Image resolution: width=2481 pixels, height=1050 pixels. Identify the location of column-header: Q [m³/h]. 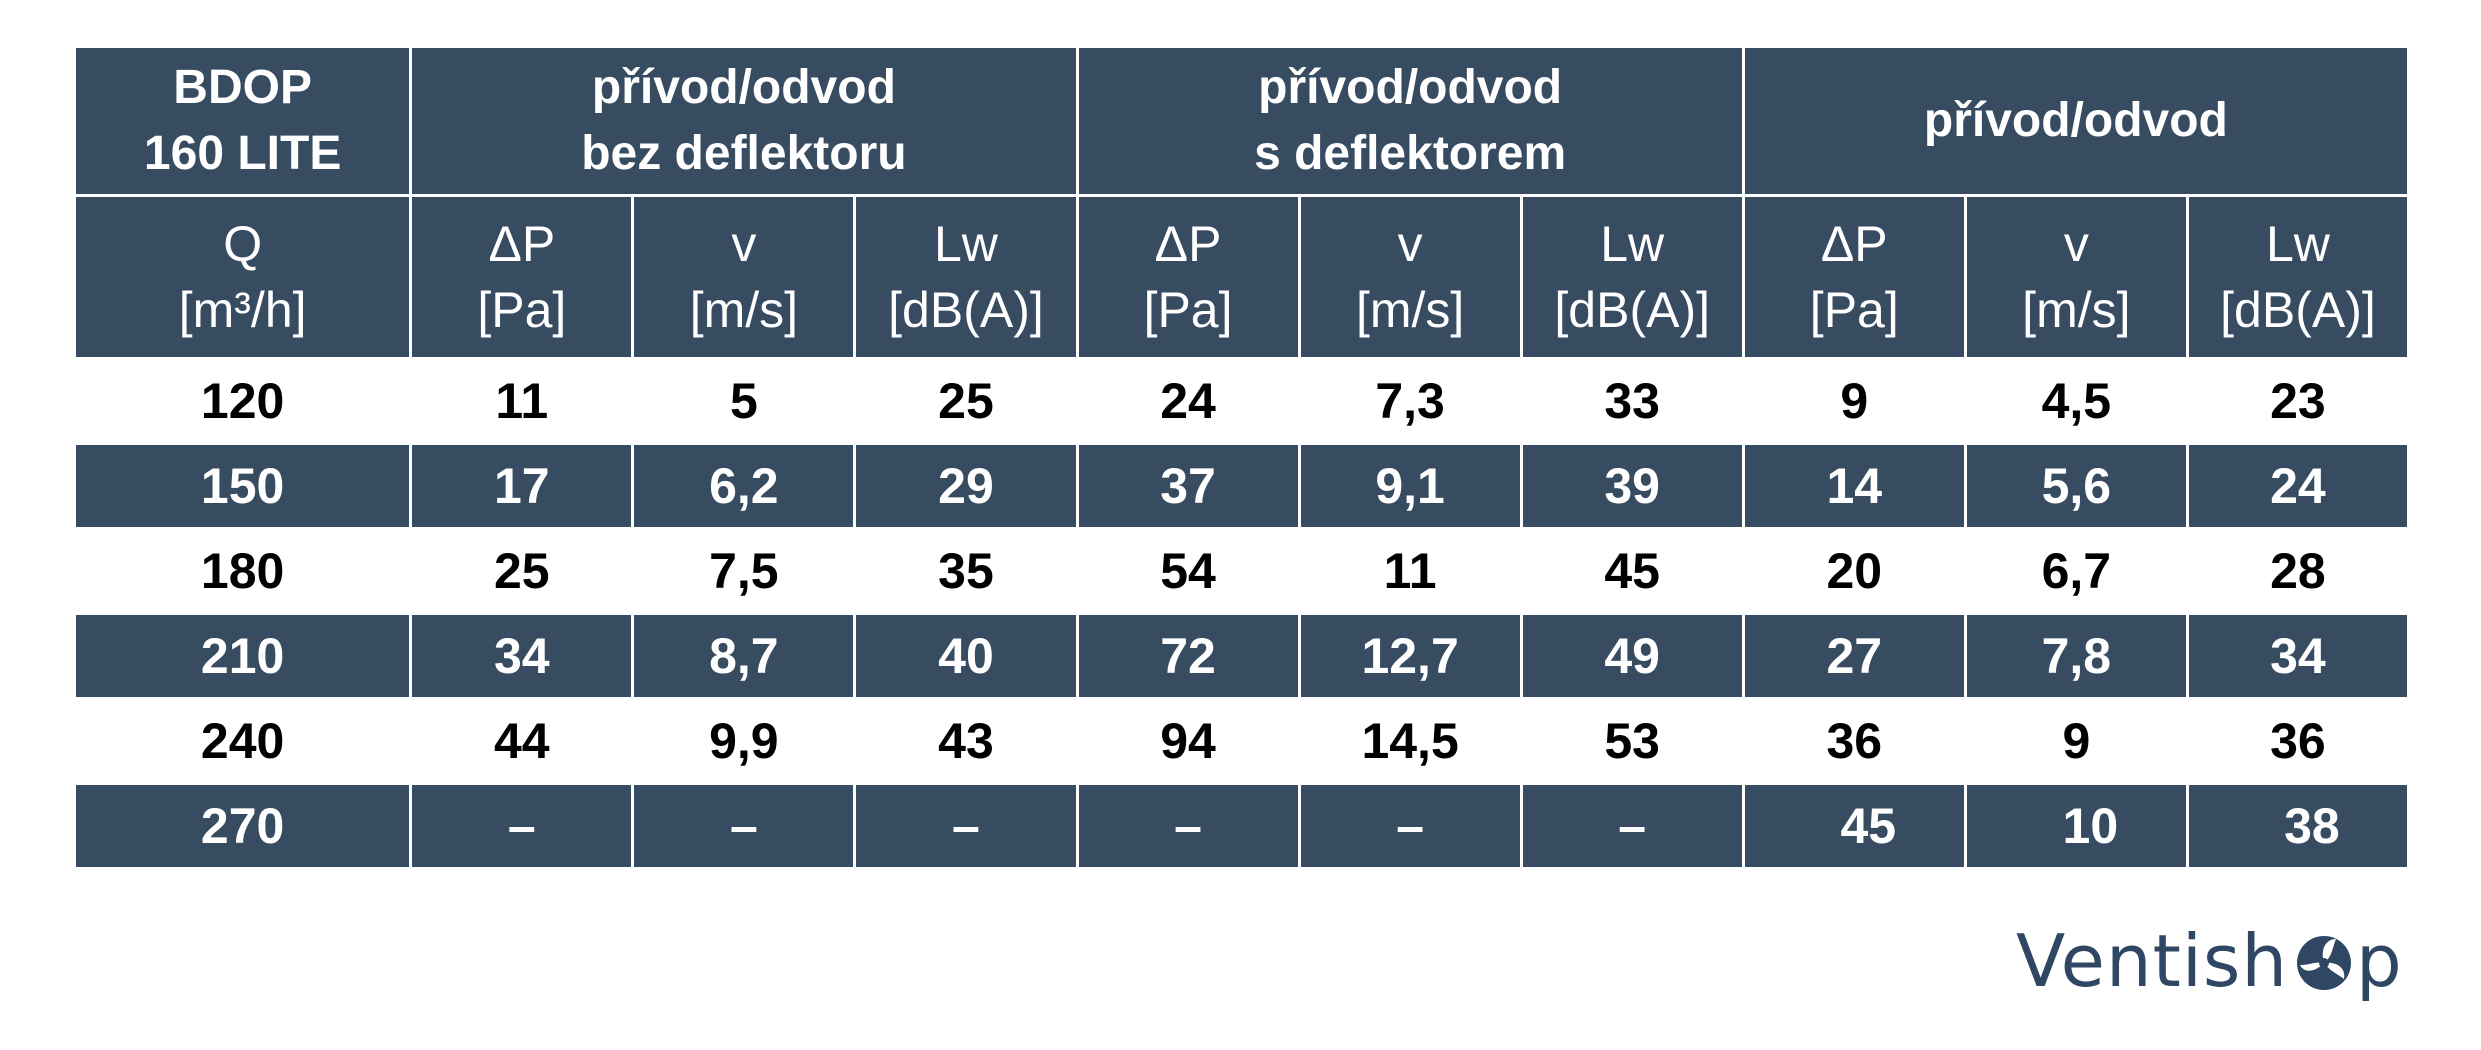
(242, 277).